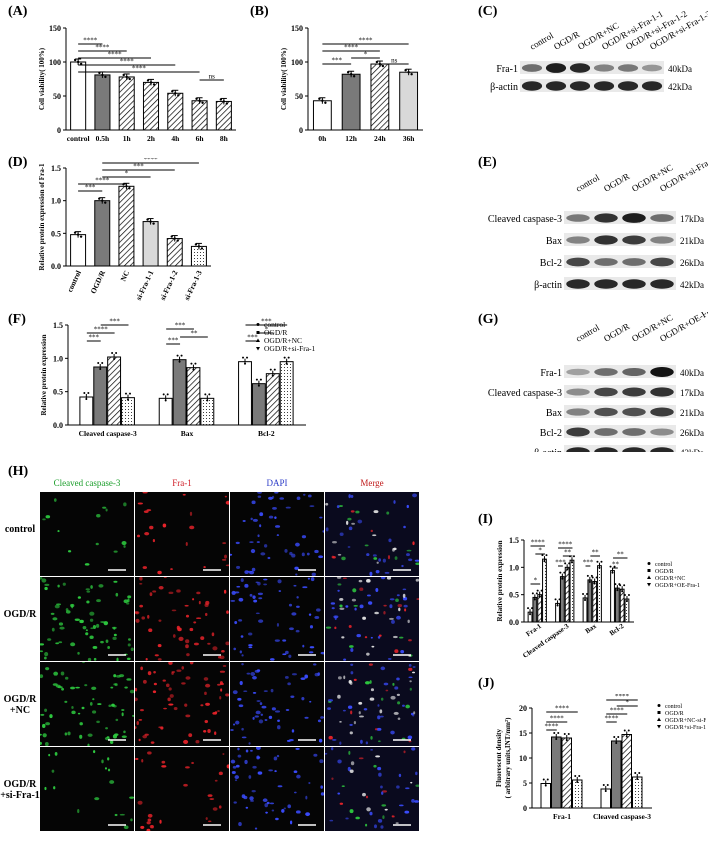 This screenshot has width=709, height=852. What do you see at coordinates (485, 519) in the screenshot?
I see `panel-label-i: (I)` at bounding box center [485, 519].